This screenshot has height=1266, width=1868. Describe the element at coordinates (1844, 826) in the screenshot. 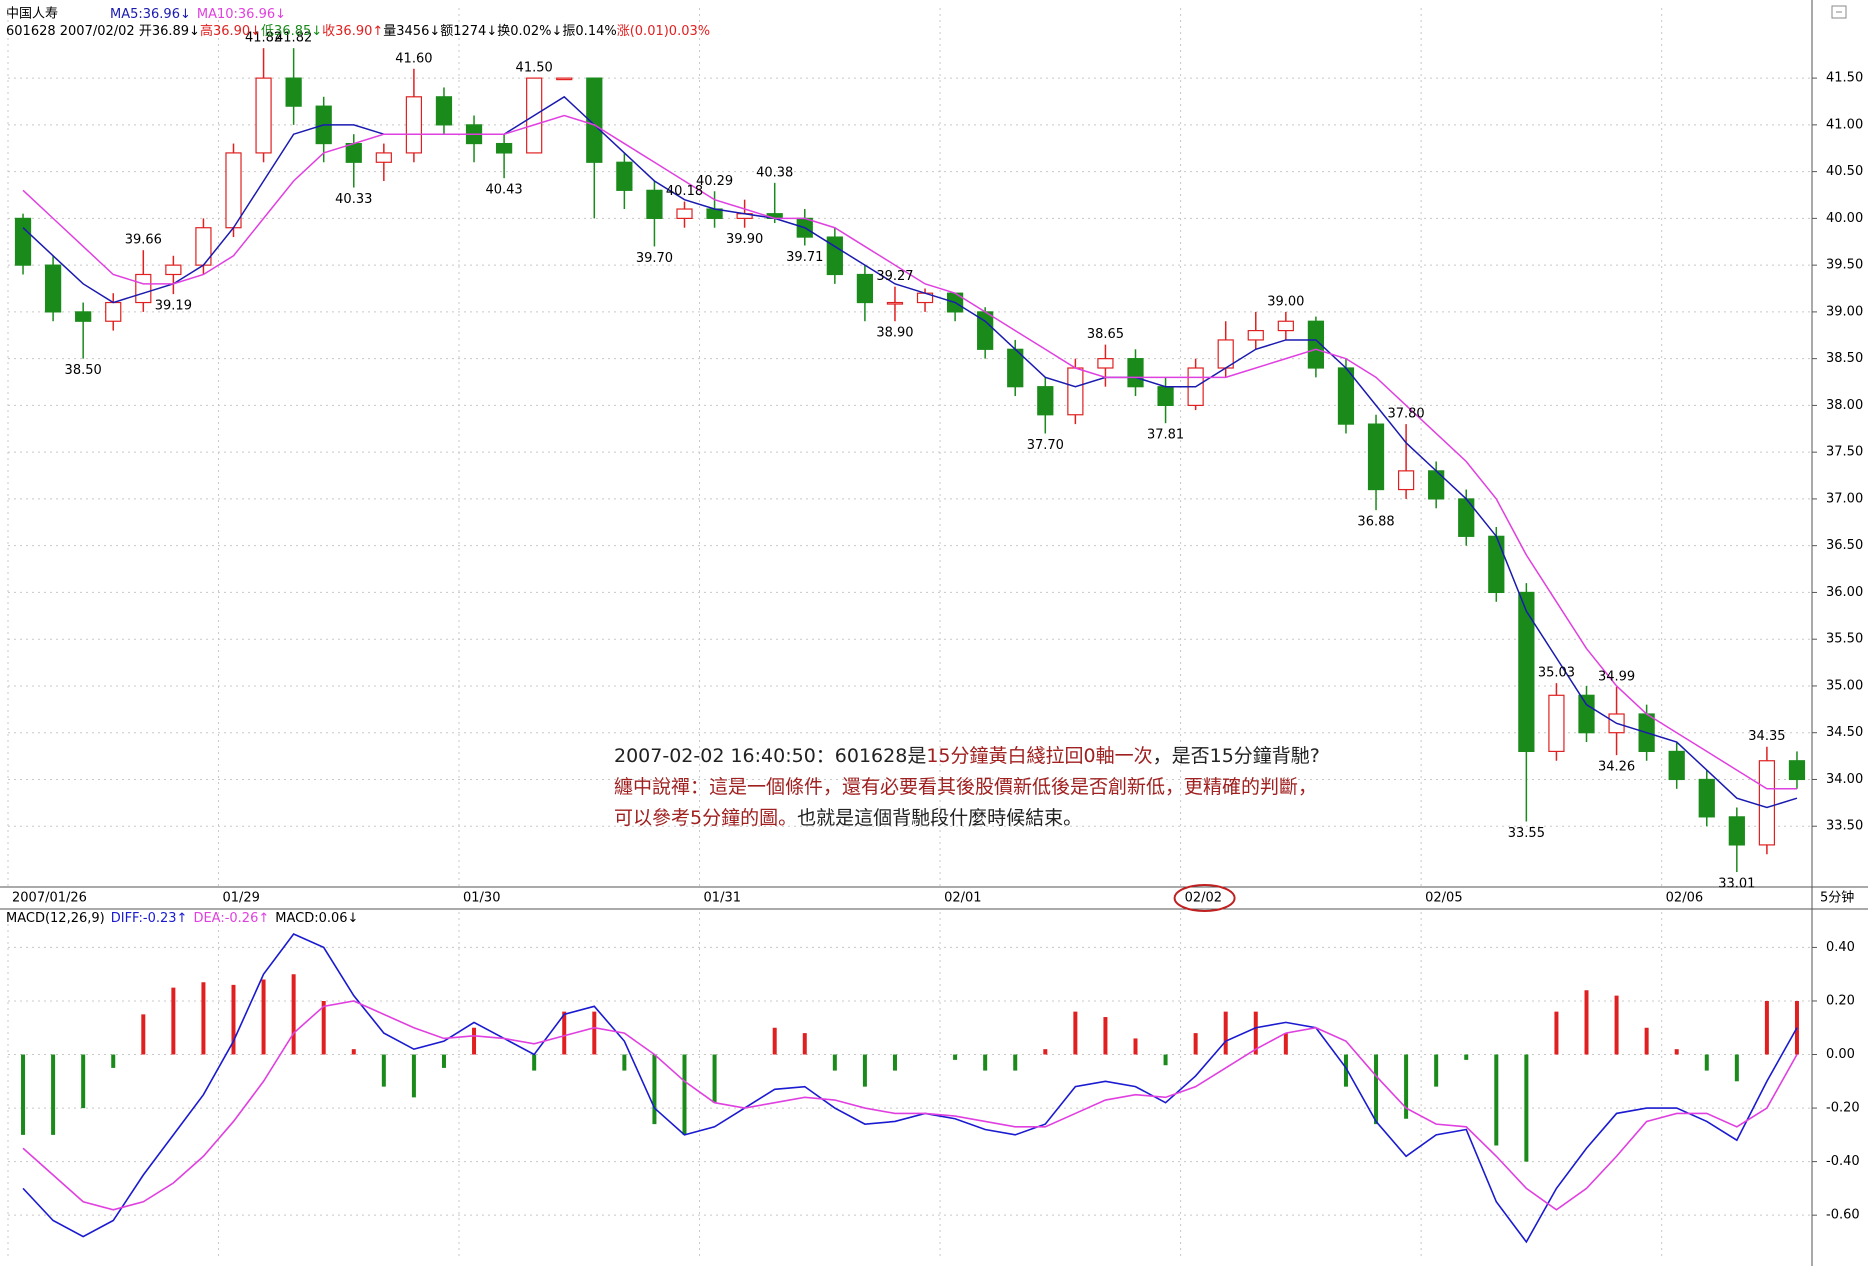

I see `y-tick-label: 33.50` at that location.